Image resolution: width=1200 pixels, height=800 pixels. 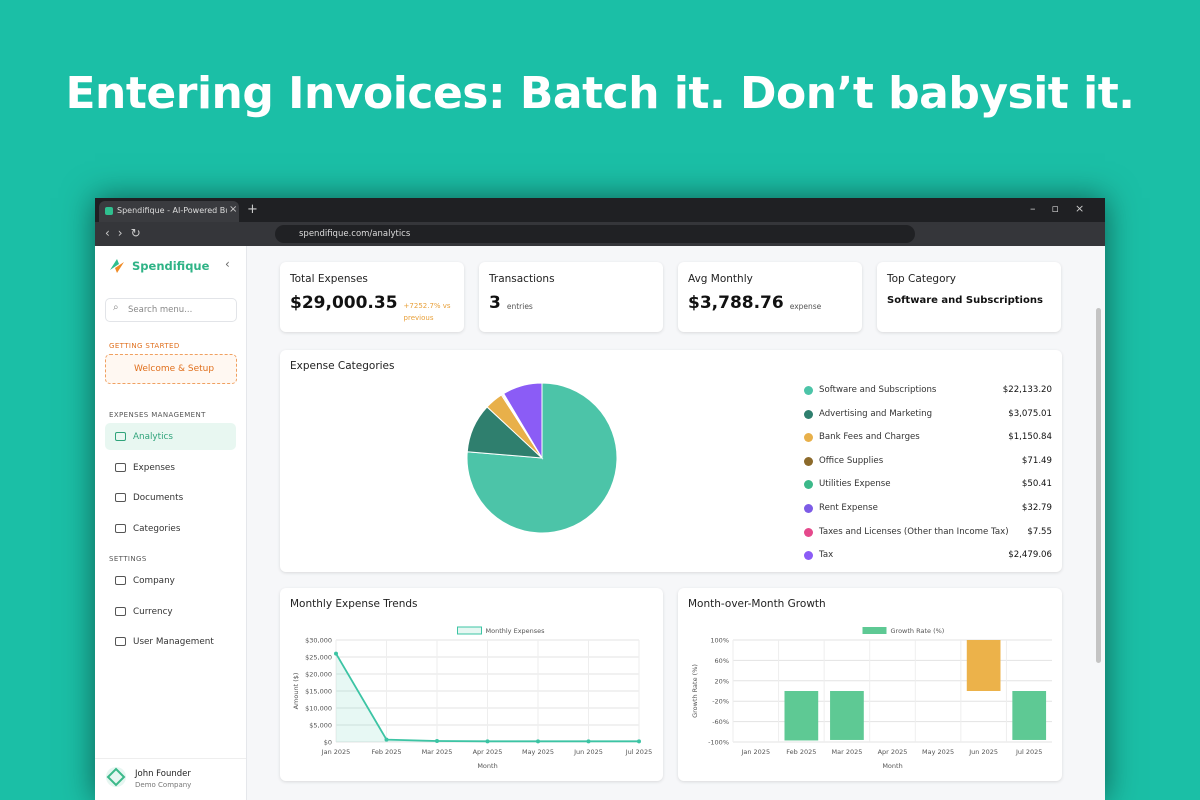 What do you see at coordinates (869, 437) in the screenshot?
I see `legend-label: Bank Fees and Charges` at bounding box center [869, 437].